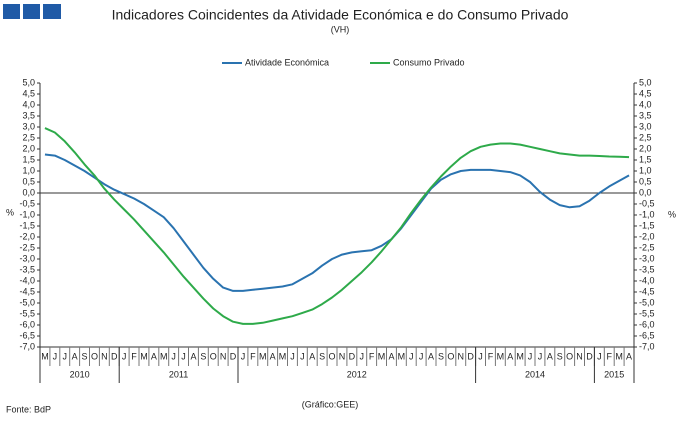  What do you see at coordinates (647, 313) in the screenshot?
I see `y2-tick-label: -5,5` at bounding box center [647, 313].